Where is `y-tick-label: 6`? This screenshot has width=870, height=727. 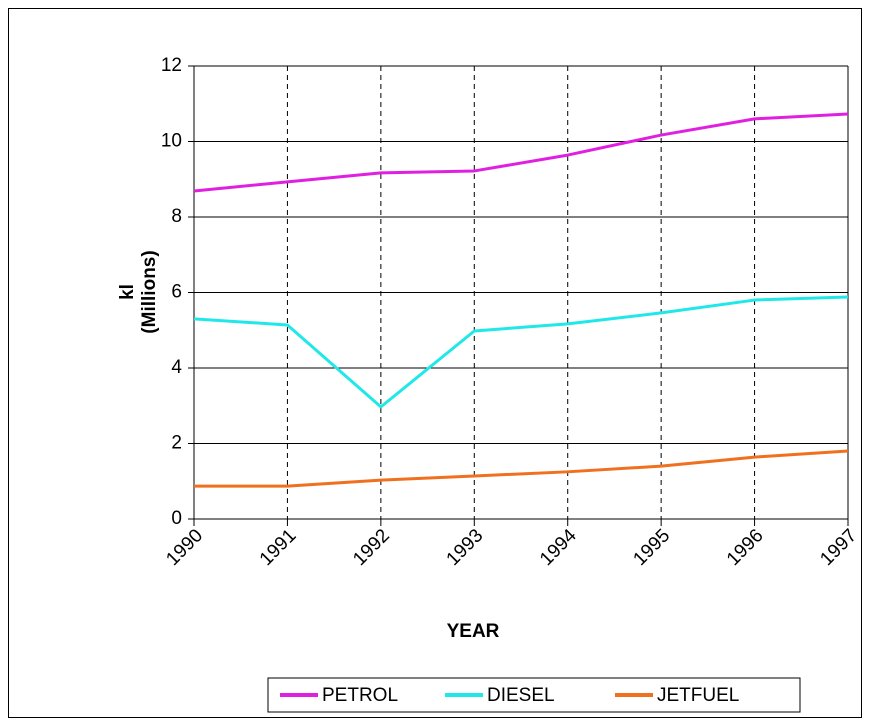
y-tick-label: 6 is located at coordinates (176, 292).